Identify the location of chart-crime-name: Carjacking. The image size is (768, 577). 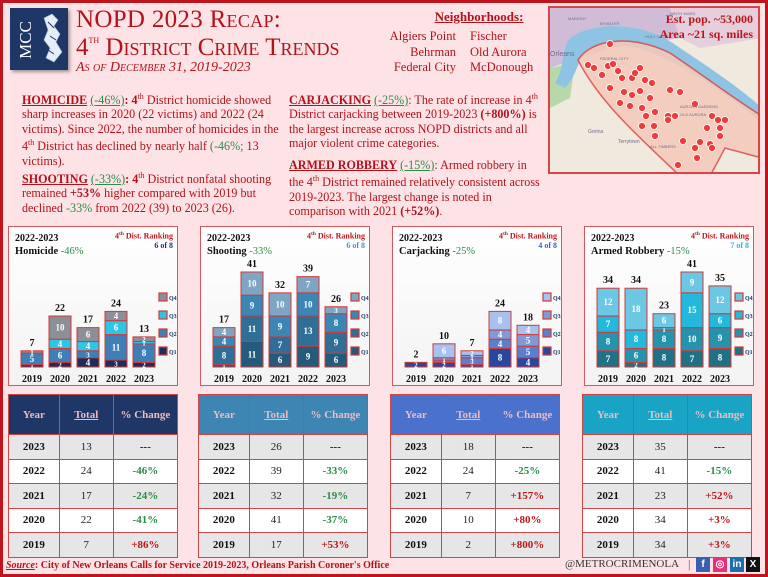
(424, 251).